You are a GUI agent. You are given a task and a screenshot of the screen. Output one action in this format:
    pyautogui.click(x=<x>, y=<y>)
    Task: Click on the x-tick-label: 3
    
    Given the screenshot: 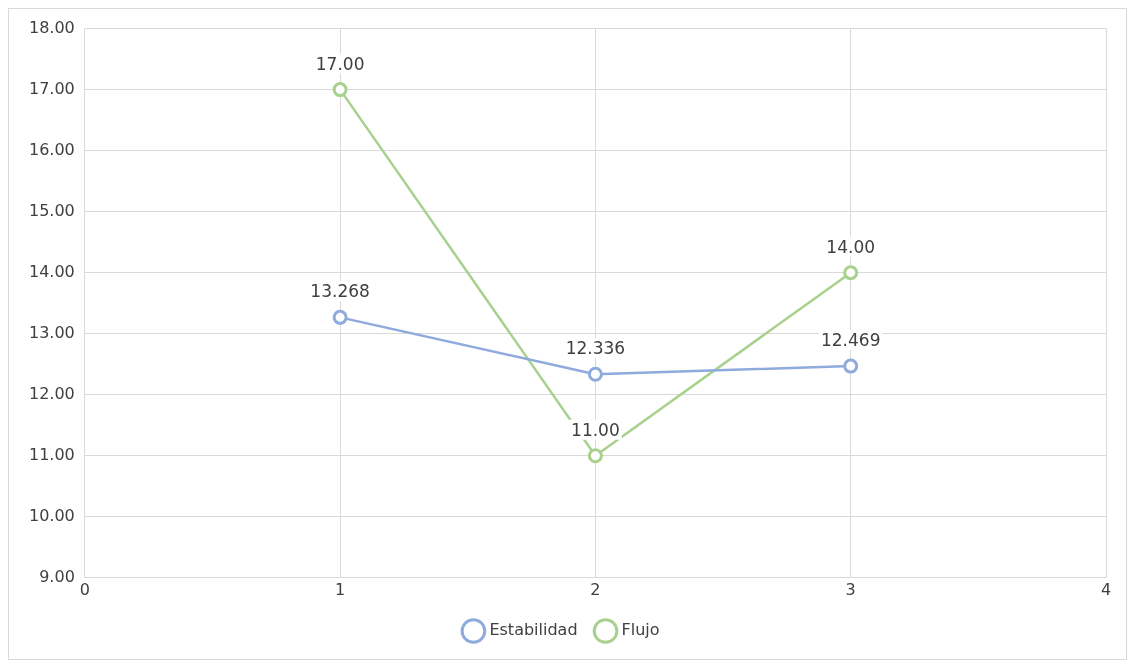 What is the action you would take?
    pyautogui.click(x=850, y=589)
    